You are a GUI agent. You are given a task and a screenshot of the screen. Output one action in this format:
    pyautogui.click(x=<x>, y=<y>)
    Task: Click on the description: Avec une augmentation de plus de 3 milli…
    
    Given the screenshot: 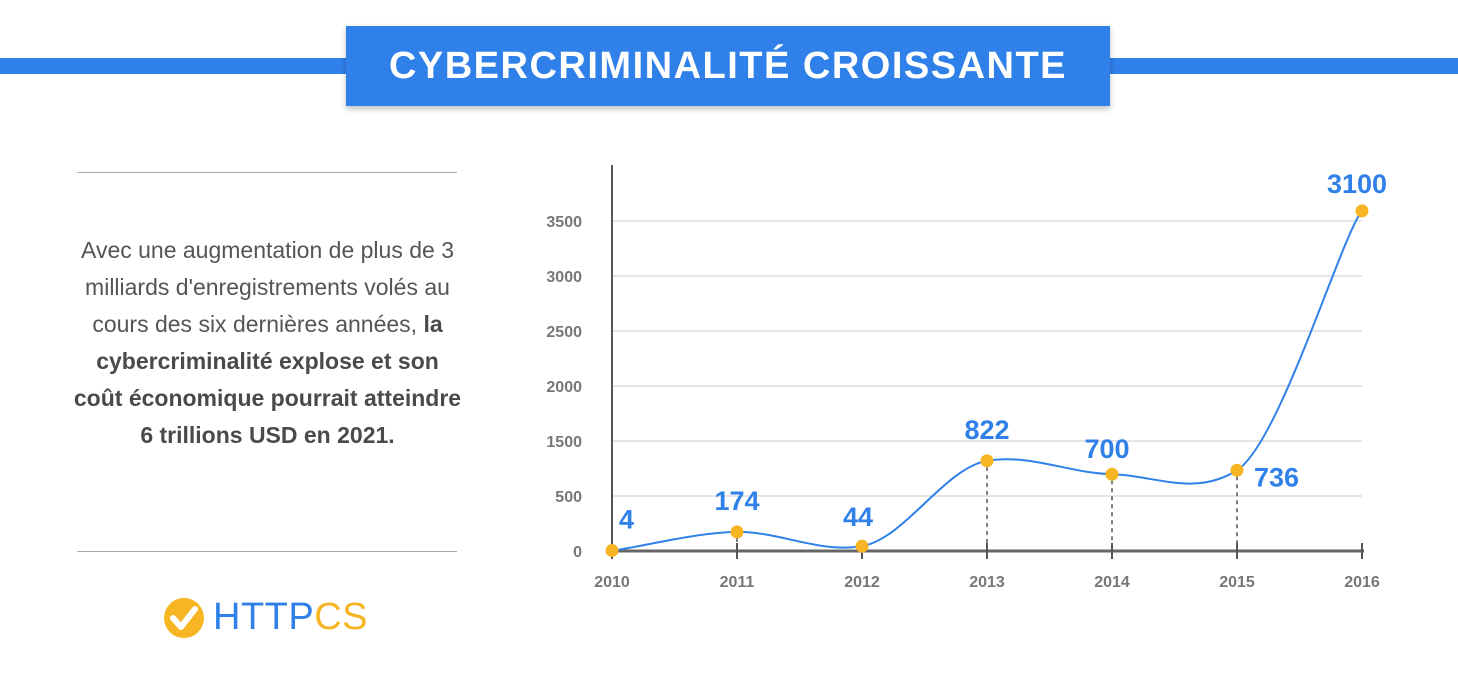 What is the action you would take?
    pyautogui.click(x=267, y=343)
    